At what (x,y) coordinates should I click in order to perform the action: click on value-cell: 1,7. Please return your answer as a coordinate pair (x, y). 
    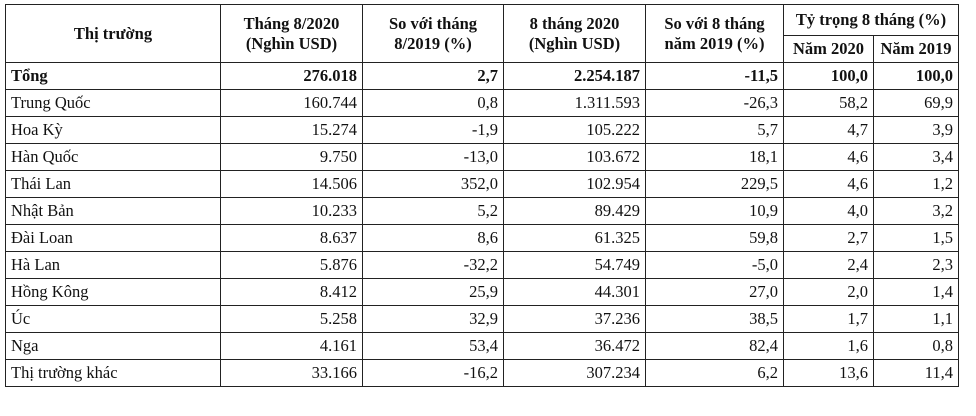
    Looking at the image, I should click on (828, 319).